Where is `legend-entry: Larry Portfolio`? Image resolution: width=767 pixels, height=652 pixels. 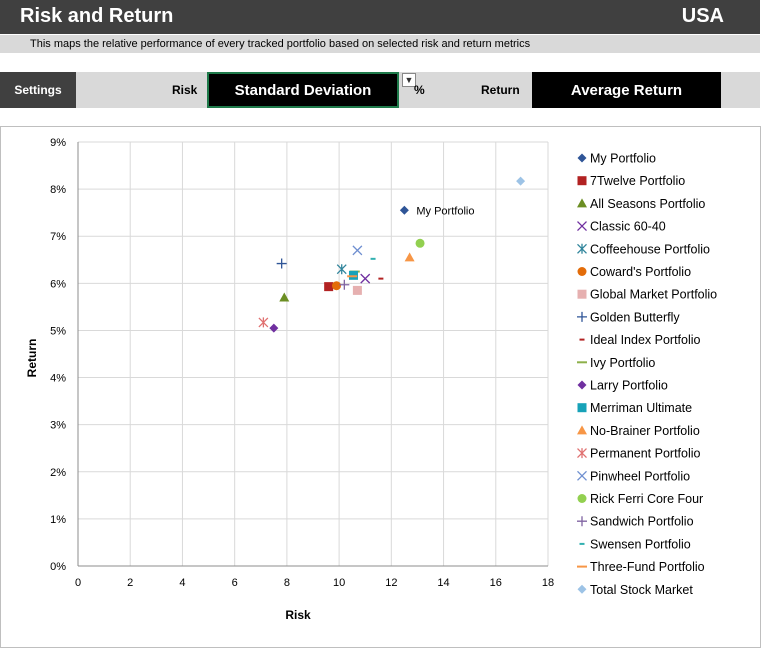
legend-entry: Larry Portfolio is located at coordinates (629, 386).